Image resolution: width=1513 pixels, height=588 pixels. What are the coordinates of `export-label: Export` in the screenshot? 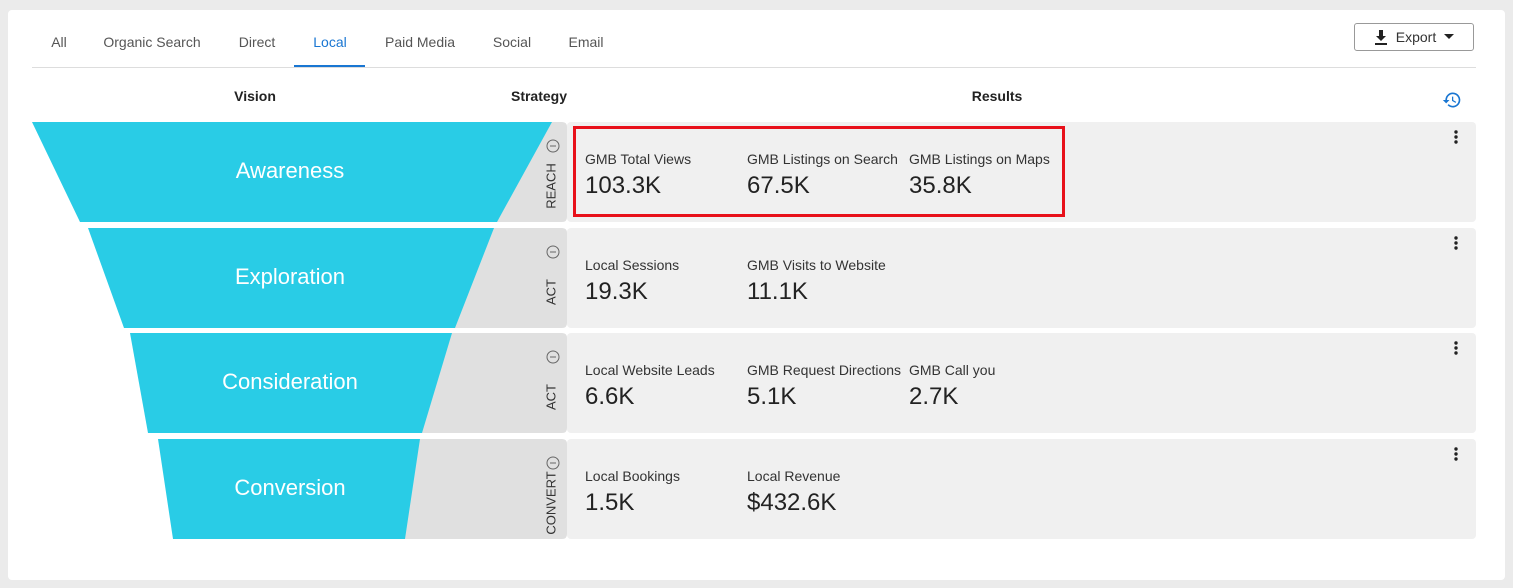 It's located at (1416, 37).